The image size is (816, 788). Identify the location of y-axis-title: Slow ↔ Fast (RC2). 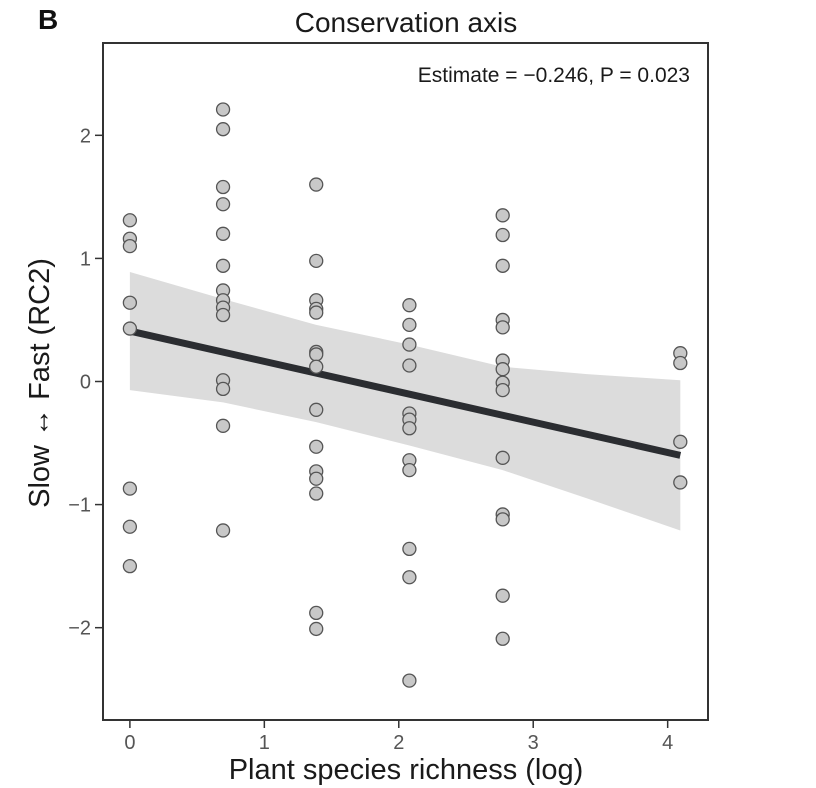
(40, 383).